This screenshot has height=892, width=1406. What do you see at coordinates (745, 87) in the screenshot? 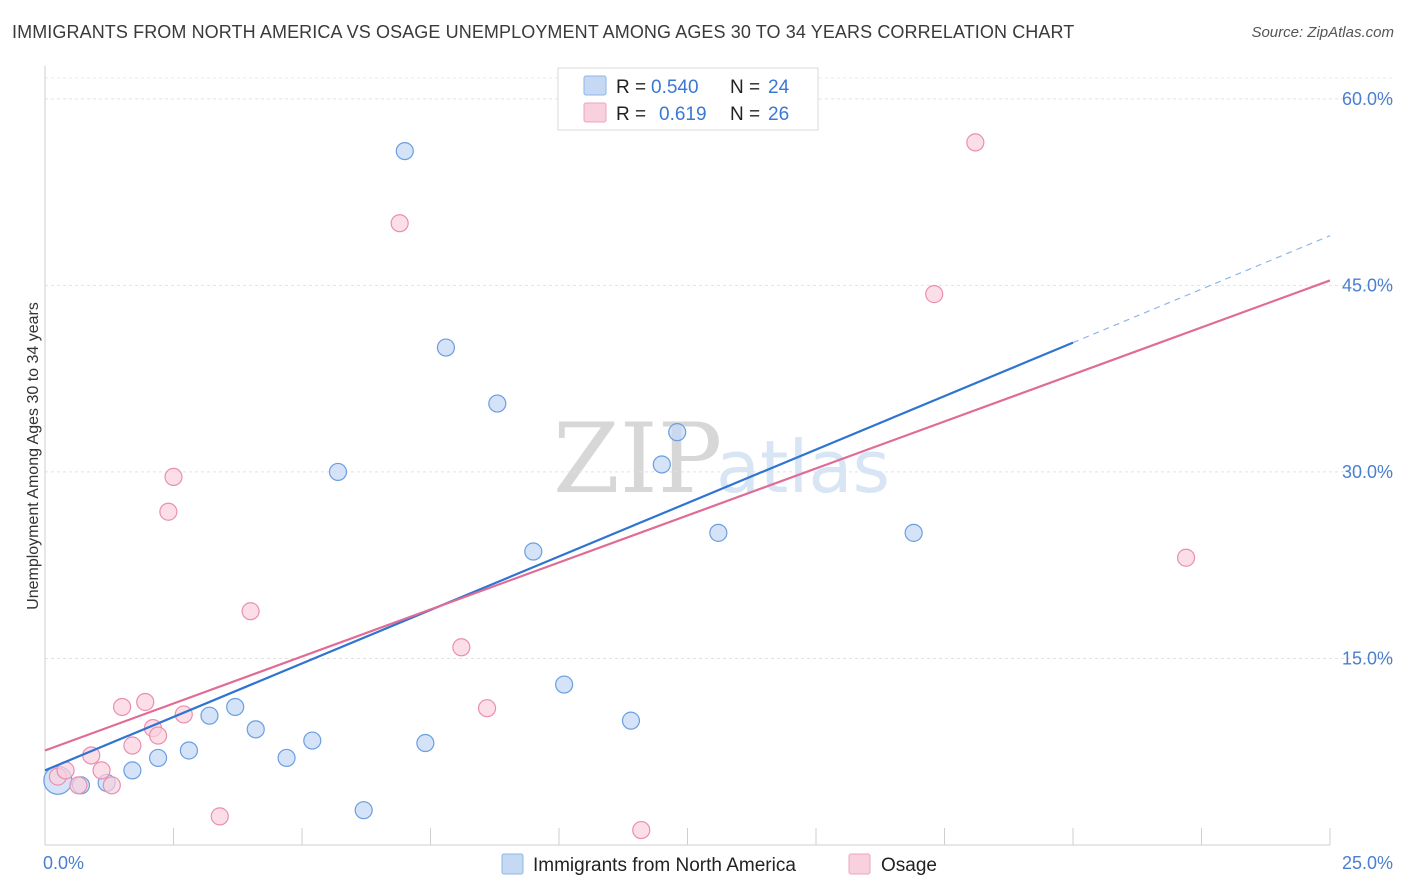
I see `legend-n-label-1: N =` at bounding box center [745, 87].